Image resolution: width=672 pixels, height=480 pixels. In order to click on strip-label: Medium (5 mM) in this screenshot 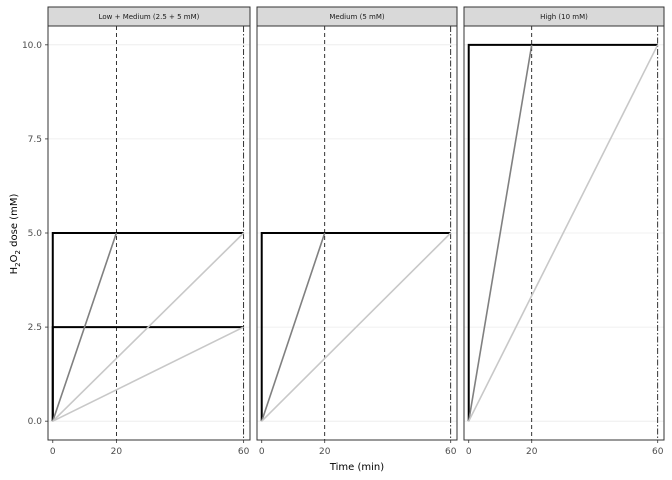, I will do `click(356, 17)`.